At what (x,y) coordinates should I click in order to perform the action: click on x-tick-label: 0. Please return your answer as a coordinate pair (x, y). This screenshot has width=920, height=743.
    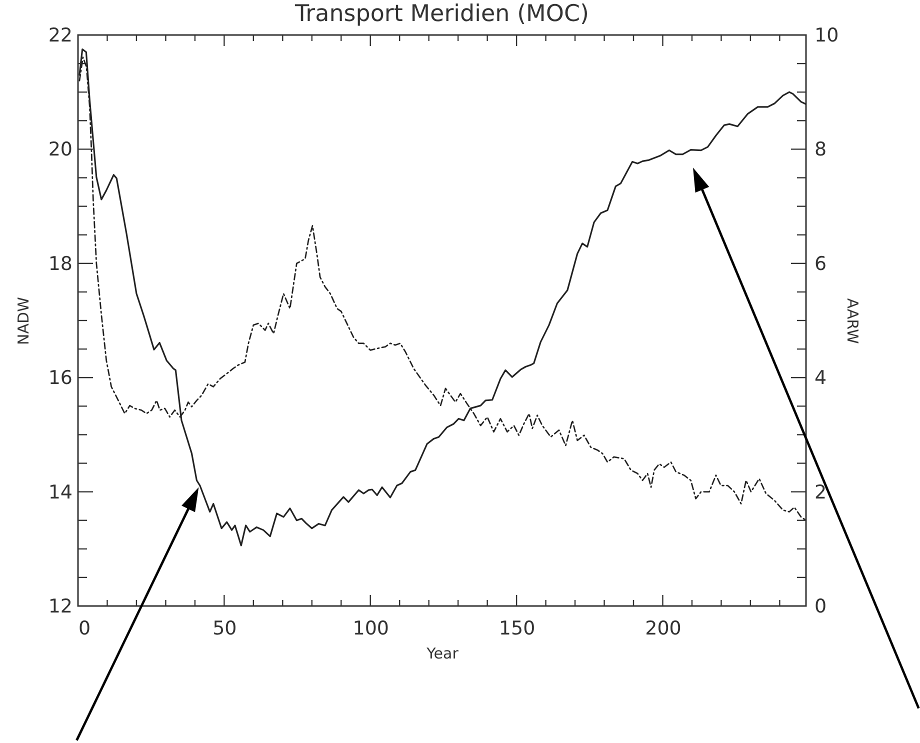
    Looking at the image, I should click on (84, 629).